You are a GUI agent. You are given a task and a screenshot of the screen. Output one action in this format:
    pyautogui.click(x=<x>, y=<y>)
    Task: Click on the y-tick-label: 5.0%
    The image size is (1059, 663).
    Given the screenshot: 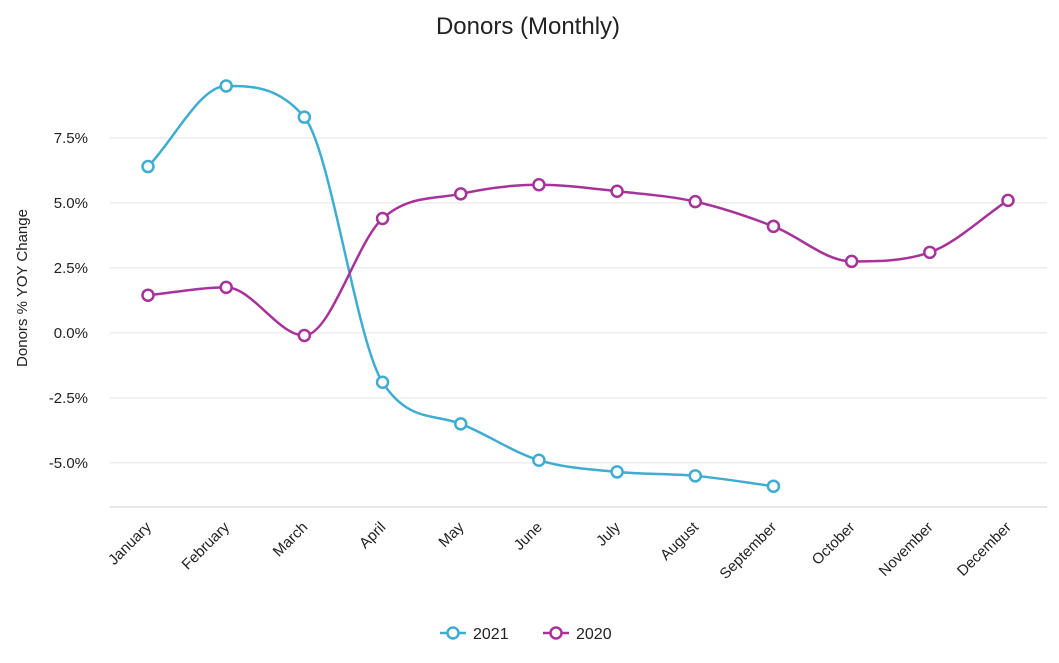 What is the action you would take?
    pyautogui.click(x=71, y=203)
    